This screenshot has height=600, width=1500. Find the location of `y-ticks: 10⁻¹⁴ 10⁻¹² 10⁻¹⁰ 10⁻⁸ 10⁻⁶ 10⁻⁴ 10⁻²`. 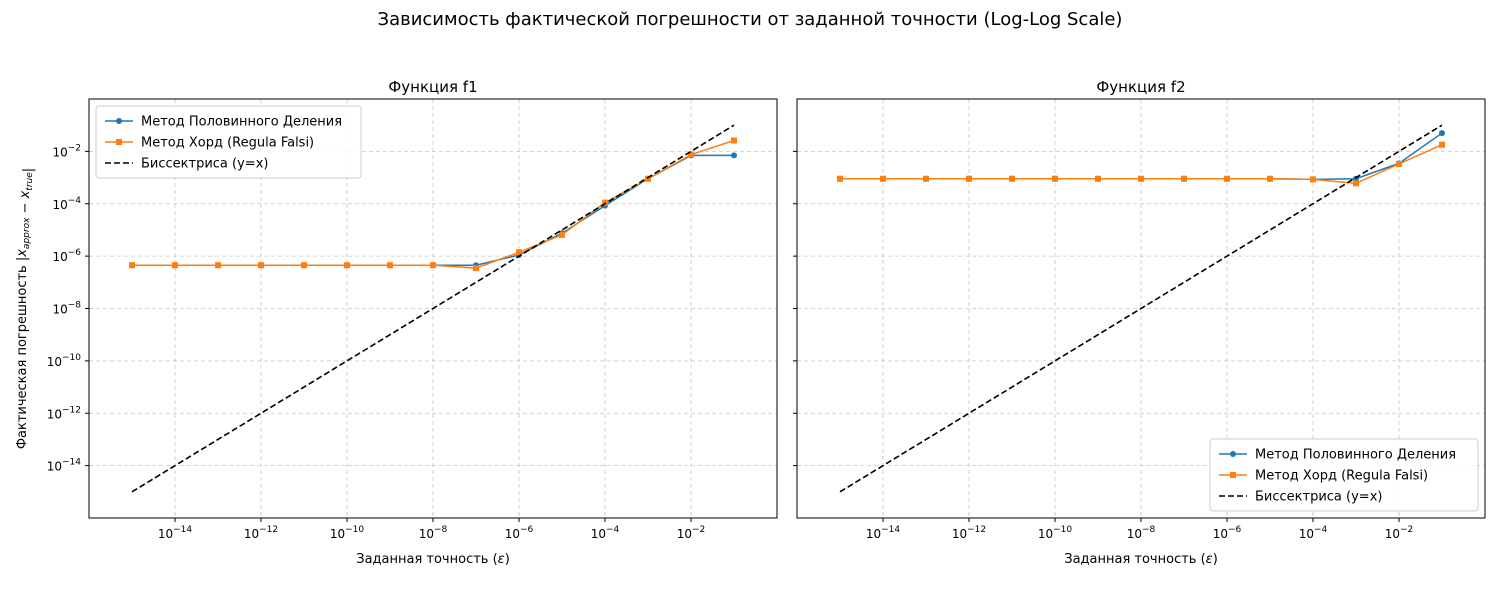

y-ticks: 10⁻¹⁴ 10⁻¹² 10⁻¹⁰ 10⁻⁸ 10⁻⁶ 10⁻⁴ 10⁻² is located at coordinates (68, 308).